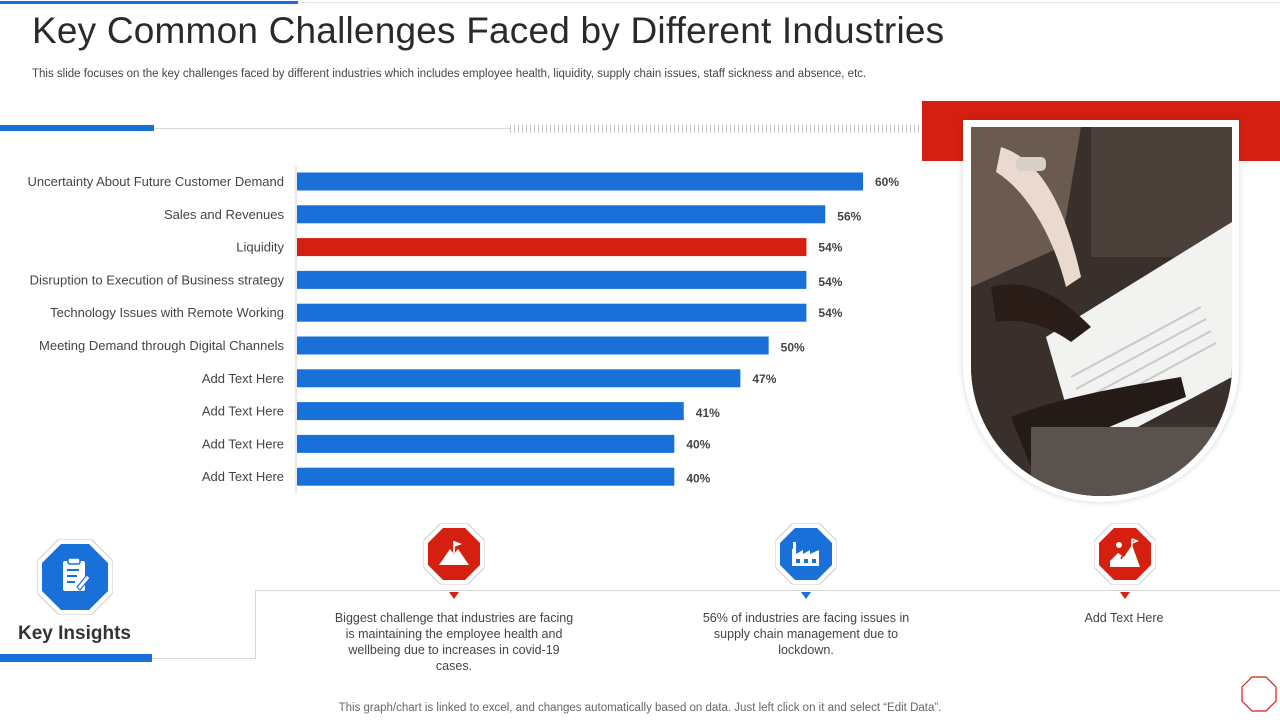 The height and width of the screenshot is (720, 1280). Describe the element at coordinates (1124, 618) in the screenshot. I see `insight-3-text: Add Text Here` at that location.